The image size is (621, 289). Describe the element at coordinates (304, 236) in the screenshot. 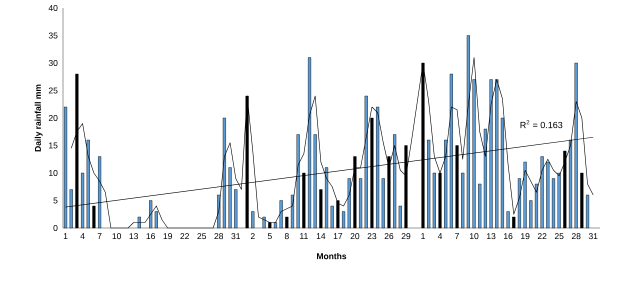

I see `x-tick-label: 11` at that location.